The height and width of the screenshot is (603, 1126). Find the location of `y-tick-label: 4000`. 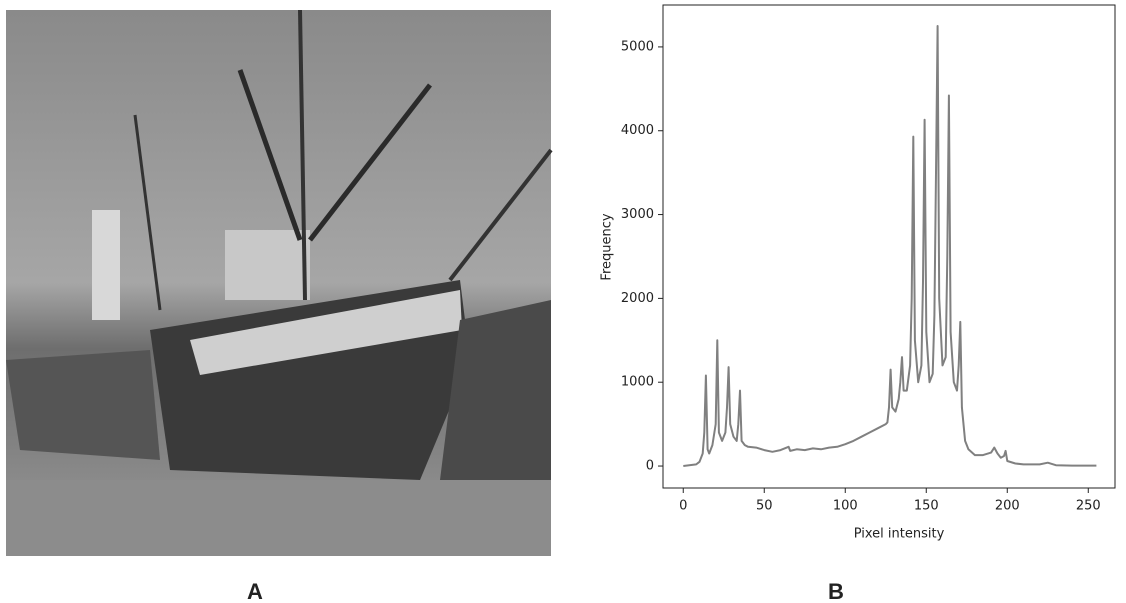

y-tick-label: 4000 is located at coordinates (637, 130).